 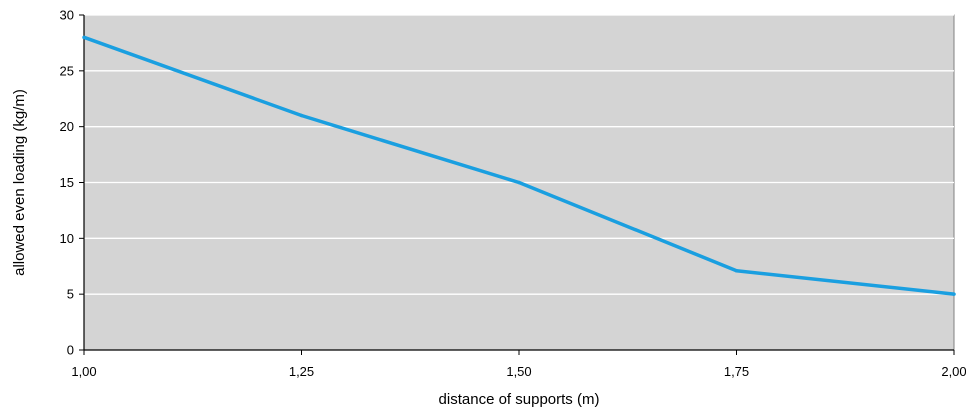 I want to click on x-tick-label-1: 1,25, so click(x=301, y=371).